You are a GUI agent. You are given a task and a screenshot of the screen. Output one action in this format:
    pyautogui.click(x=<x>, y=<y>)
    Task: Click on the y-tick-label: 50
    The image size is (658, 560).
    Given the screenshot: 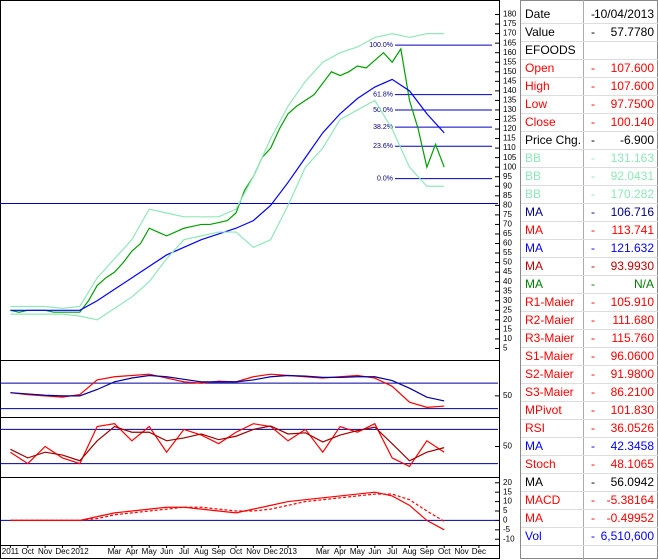 What is the action you would take?
    pyautogui.click(x=507, y=446)
    